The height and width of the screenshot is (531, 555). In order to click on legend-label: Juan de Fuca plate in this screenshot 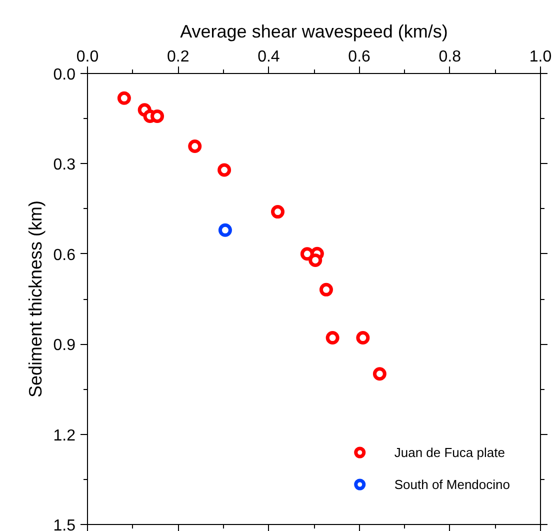, I will do `click(449, 452)`.